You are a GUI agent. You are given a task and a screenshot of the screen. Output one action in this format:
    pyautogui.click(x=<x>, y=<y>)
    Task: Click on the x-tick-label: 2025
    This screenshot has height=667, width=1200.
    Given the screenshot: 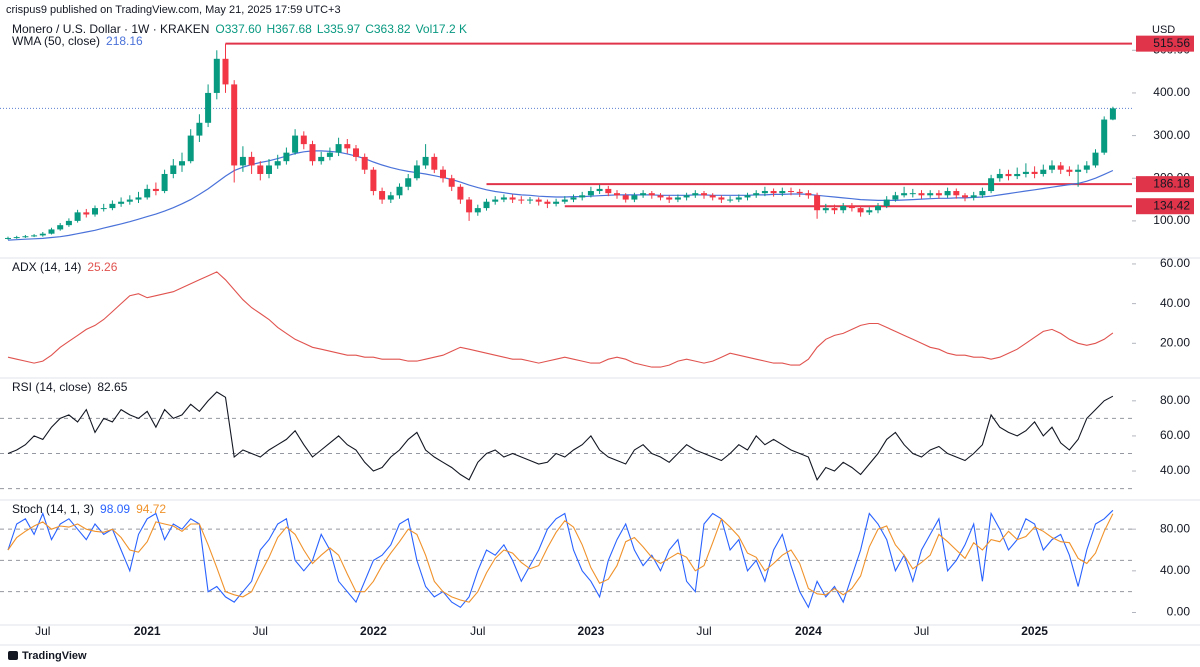 What is the action you would take?
    pyautogui.click(x=1034, y=631)
    